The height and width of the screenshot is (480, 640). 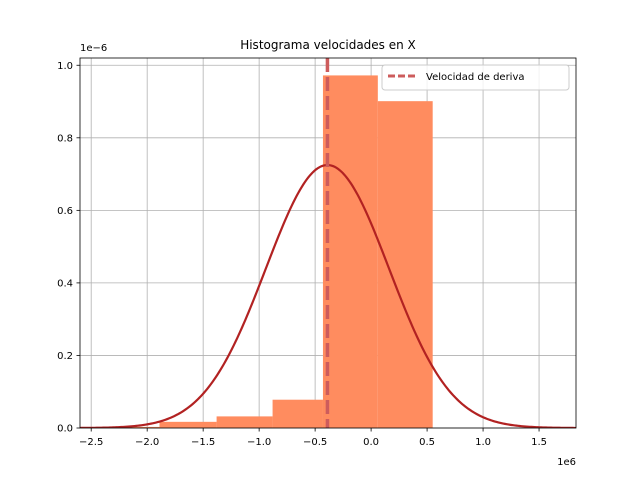 I want to click on x-axis-ticks: −2.5 −2.0 −1.5 −1.0 −0.5 0.0 0.5 1.0 1.5, so click(x=313, y=438).